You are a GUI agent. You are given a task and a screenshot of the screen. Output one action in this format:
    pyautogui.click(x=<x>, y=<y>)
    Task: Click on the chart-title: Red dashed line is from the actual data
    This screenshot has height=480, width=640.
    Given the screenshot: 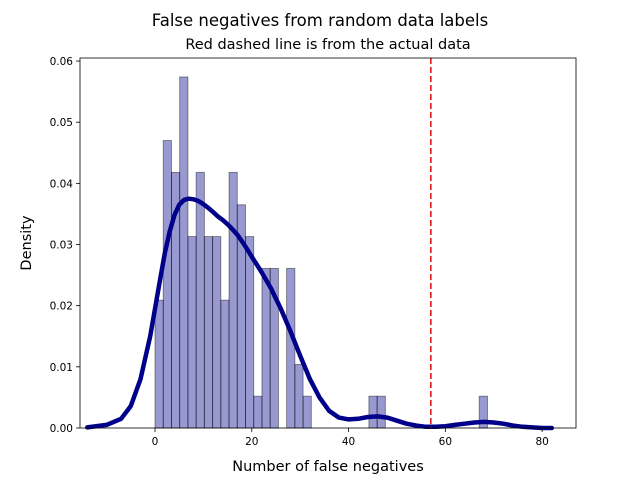 What is the action you would take?
    pyautogui.click(x=327, y=45)
    